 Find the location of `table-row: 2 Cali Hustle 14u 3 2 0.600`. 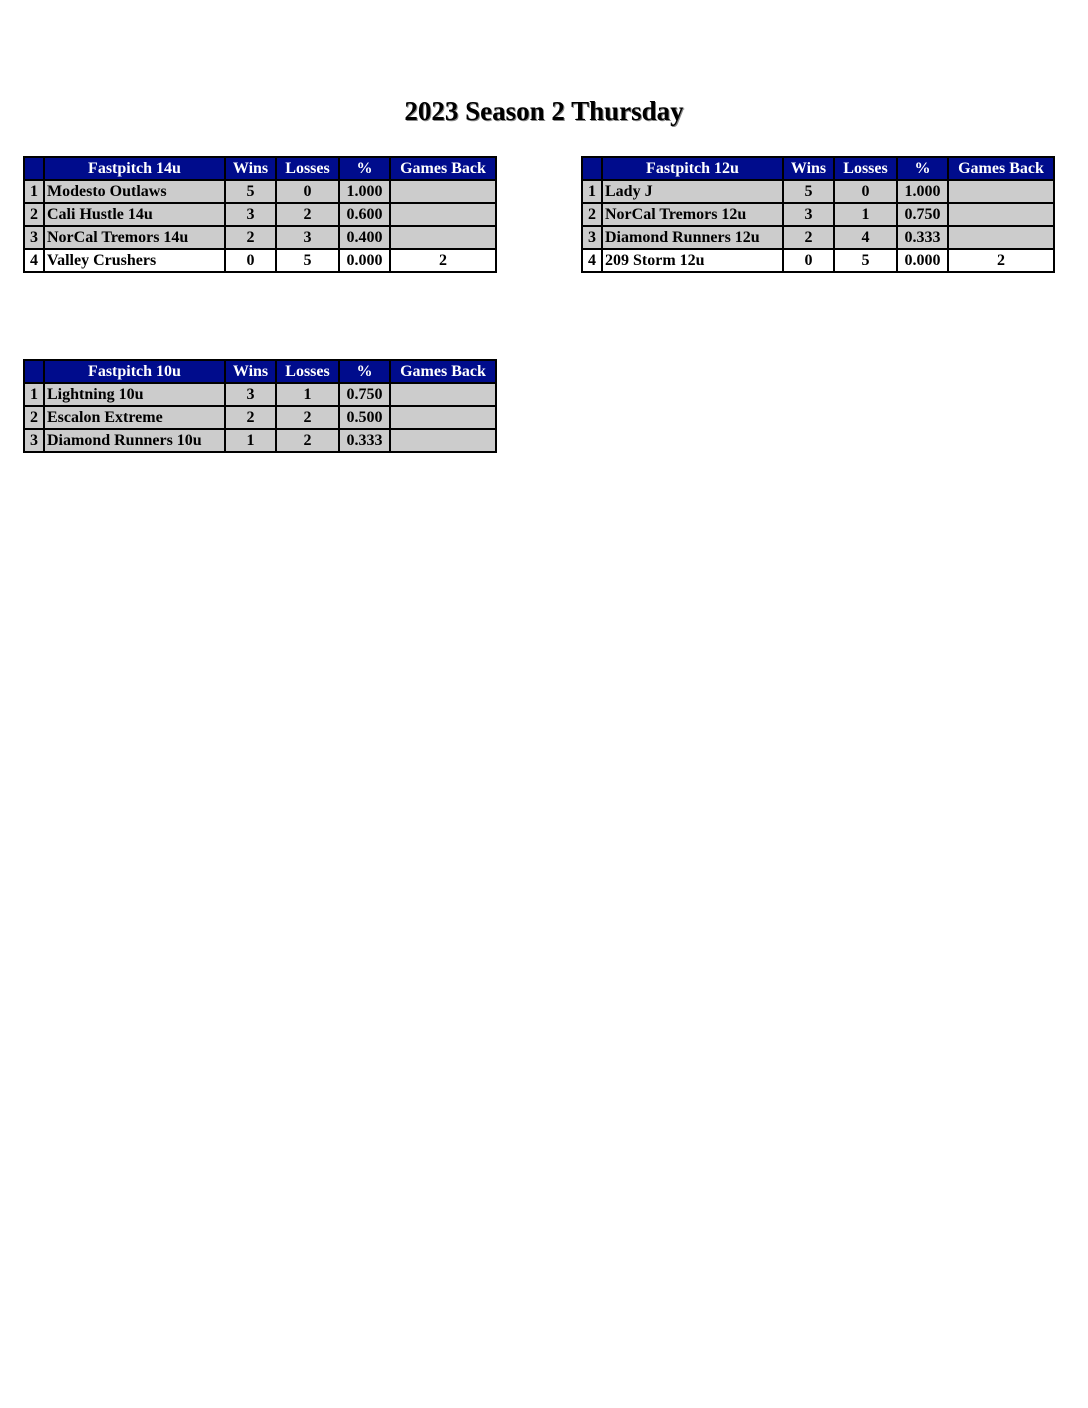

table-row: 2 Cali Hustle 14u 3 2 0.600 is located at coordinates (260, 214).